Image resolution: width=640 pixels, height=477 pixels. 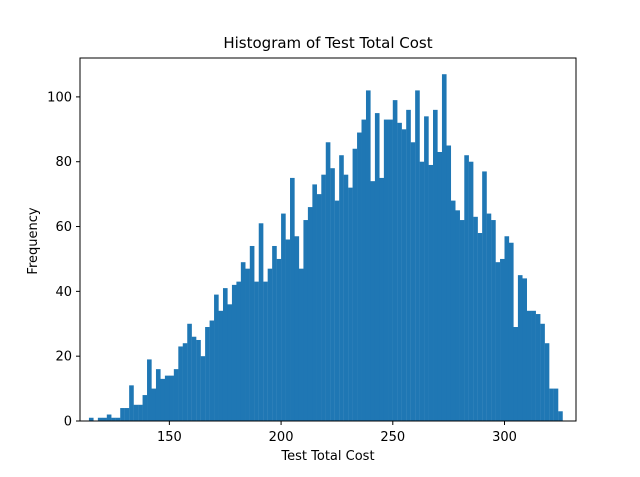 I want to click on x-tick-label: 200, so click(x=281, y=437).